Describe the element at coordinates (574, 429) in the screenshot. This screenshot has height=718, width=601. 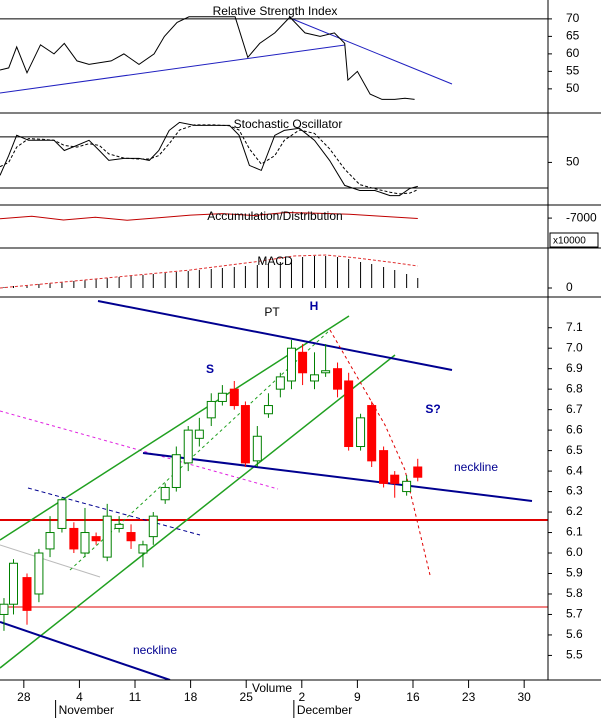
I see `y-tick-label: 6.6` at that location.